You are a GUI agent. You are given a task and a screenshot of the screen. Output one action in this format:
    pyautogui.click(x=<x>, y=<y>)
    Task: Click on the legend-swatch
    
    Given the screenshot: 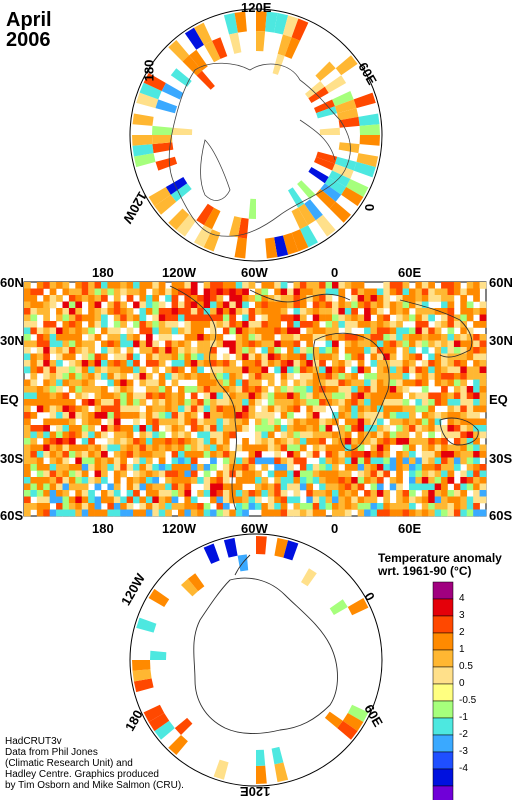 What is the action you would take?
    pyautogui.click(x=443, y=590)
    